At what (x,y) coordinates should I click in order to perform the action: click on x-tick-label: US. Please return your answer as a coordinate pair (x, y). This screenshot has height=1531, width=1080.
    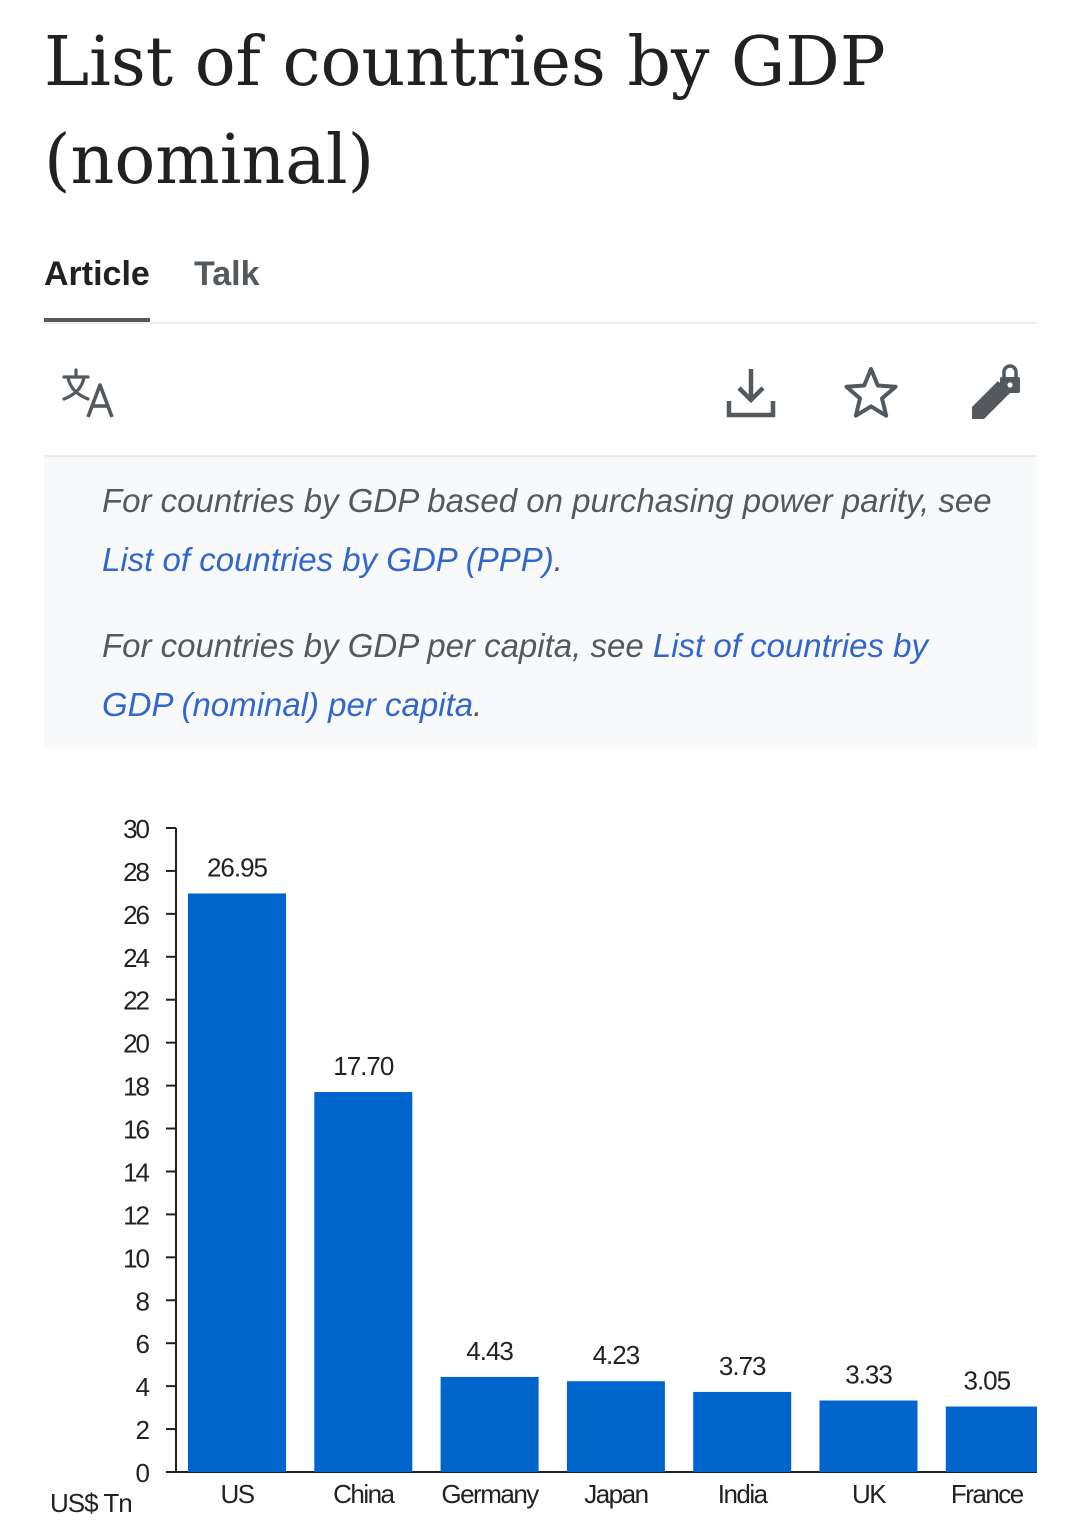
    Looking at the image, I should click on (237, 1494).